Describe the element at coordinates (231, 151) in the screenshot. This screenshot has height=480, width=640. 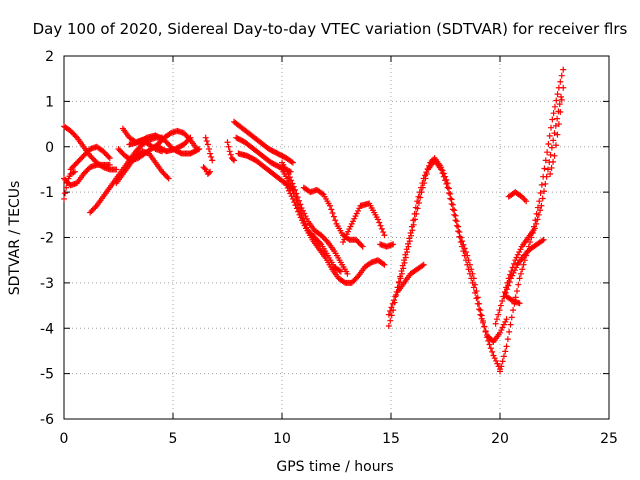
I see `series-s13` at that location.